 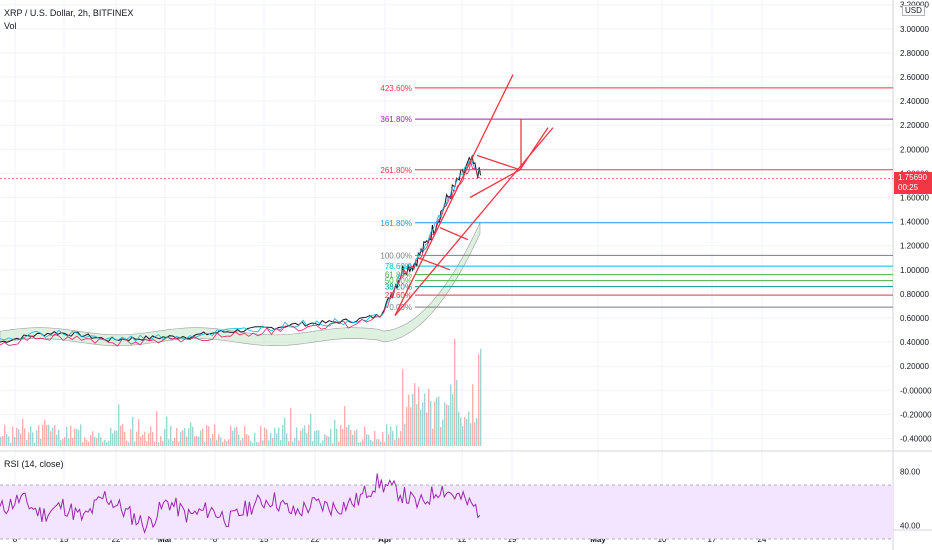 I want to click on price-tick-label: -0.00000, so click(x=916, y=390).